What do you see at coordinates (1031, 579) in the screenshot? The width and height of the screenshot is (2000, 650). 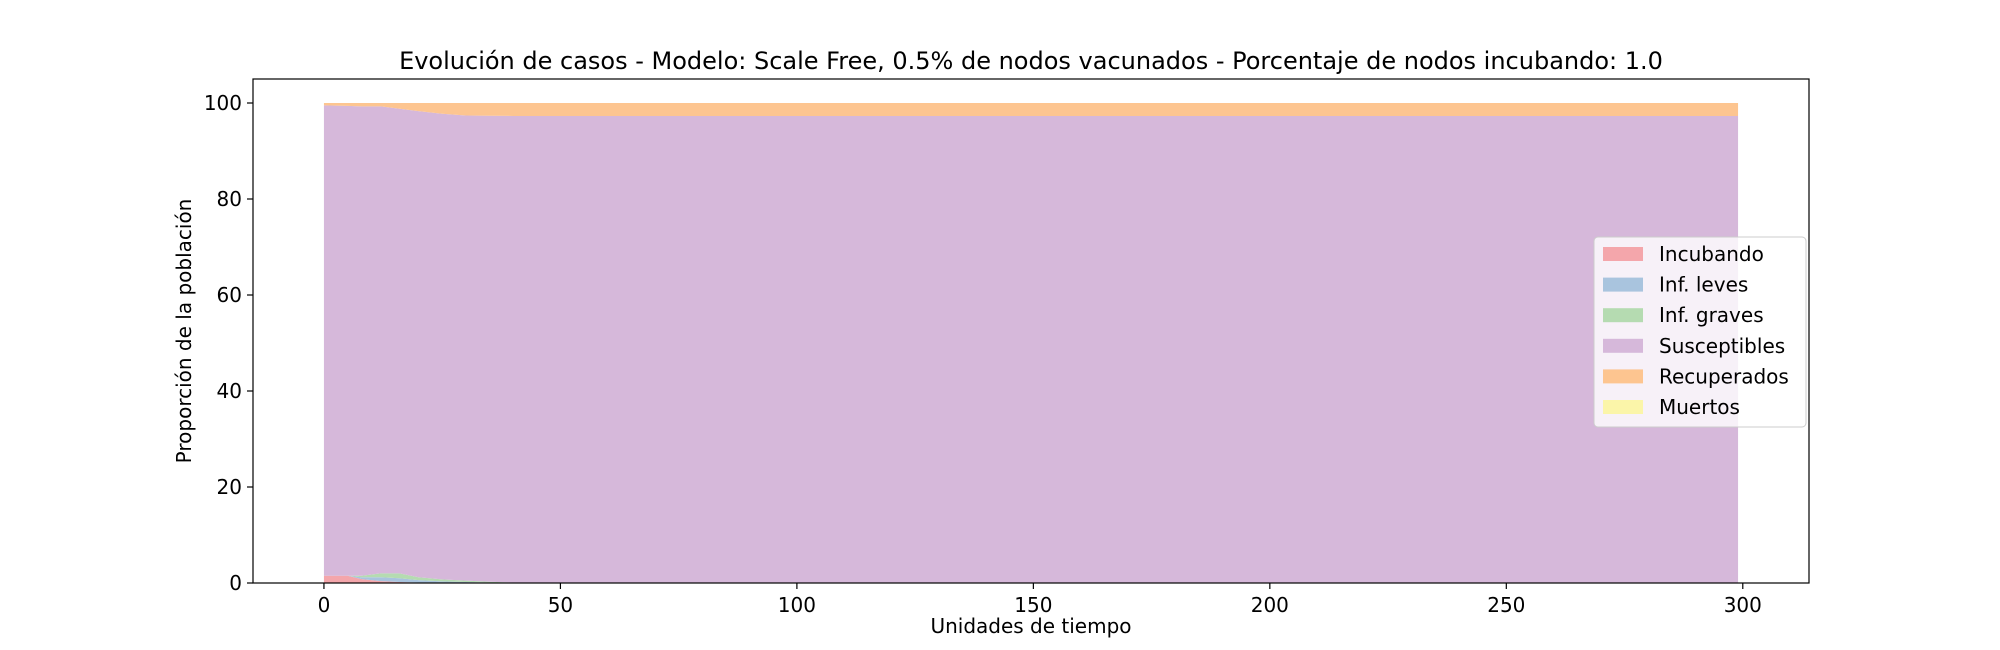 I see `area-inf-leves` at bounding box center [1031, 579].